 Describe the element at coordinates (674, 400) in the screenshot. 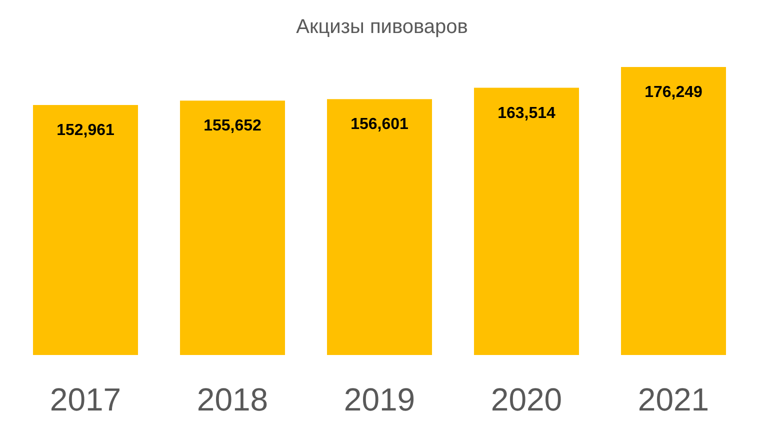

I see `x-tick-label: 2021` at that location.